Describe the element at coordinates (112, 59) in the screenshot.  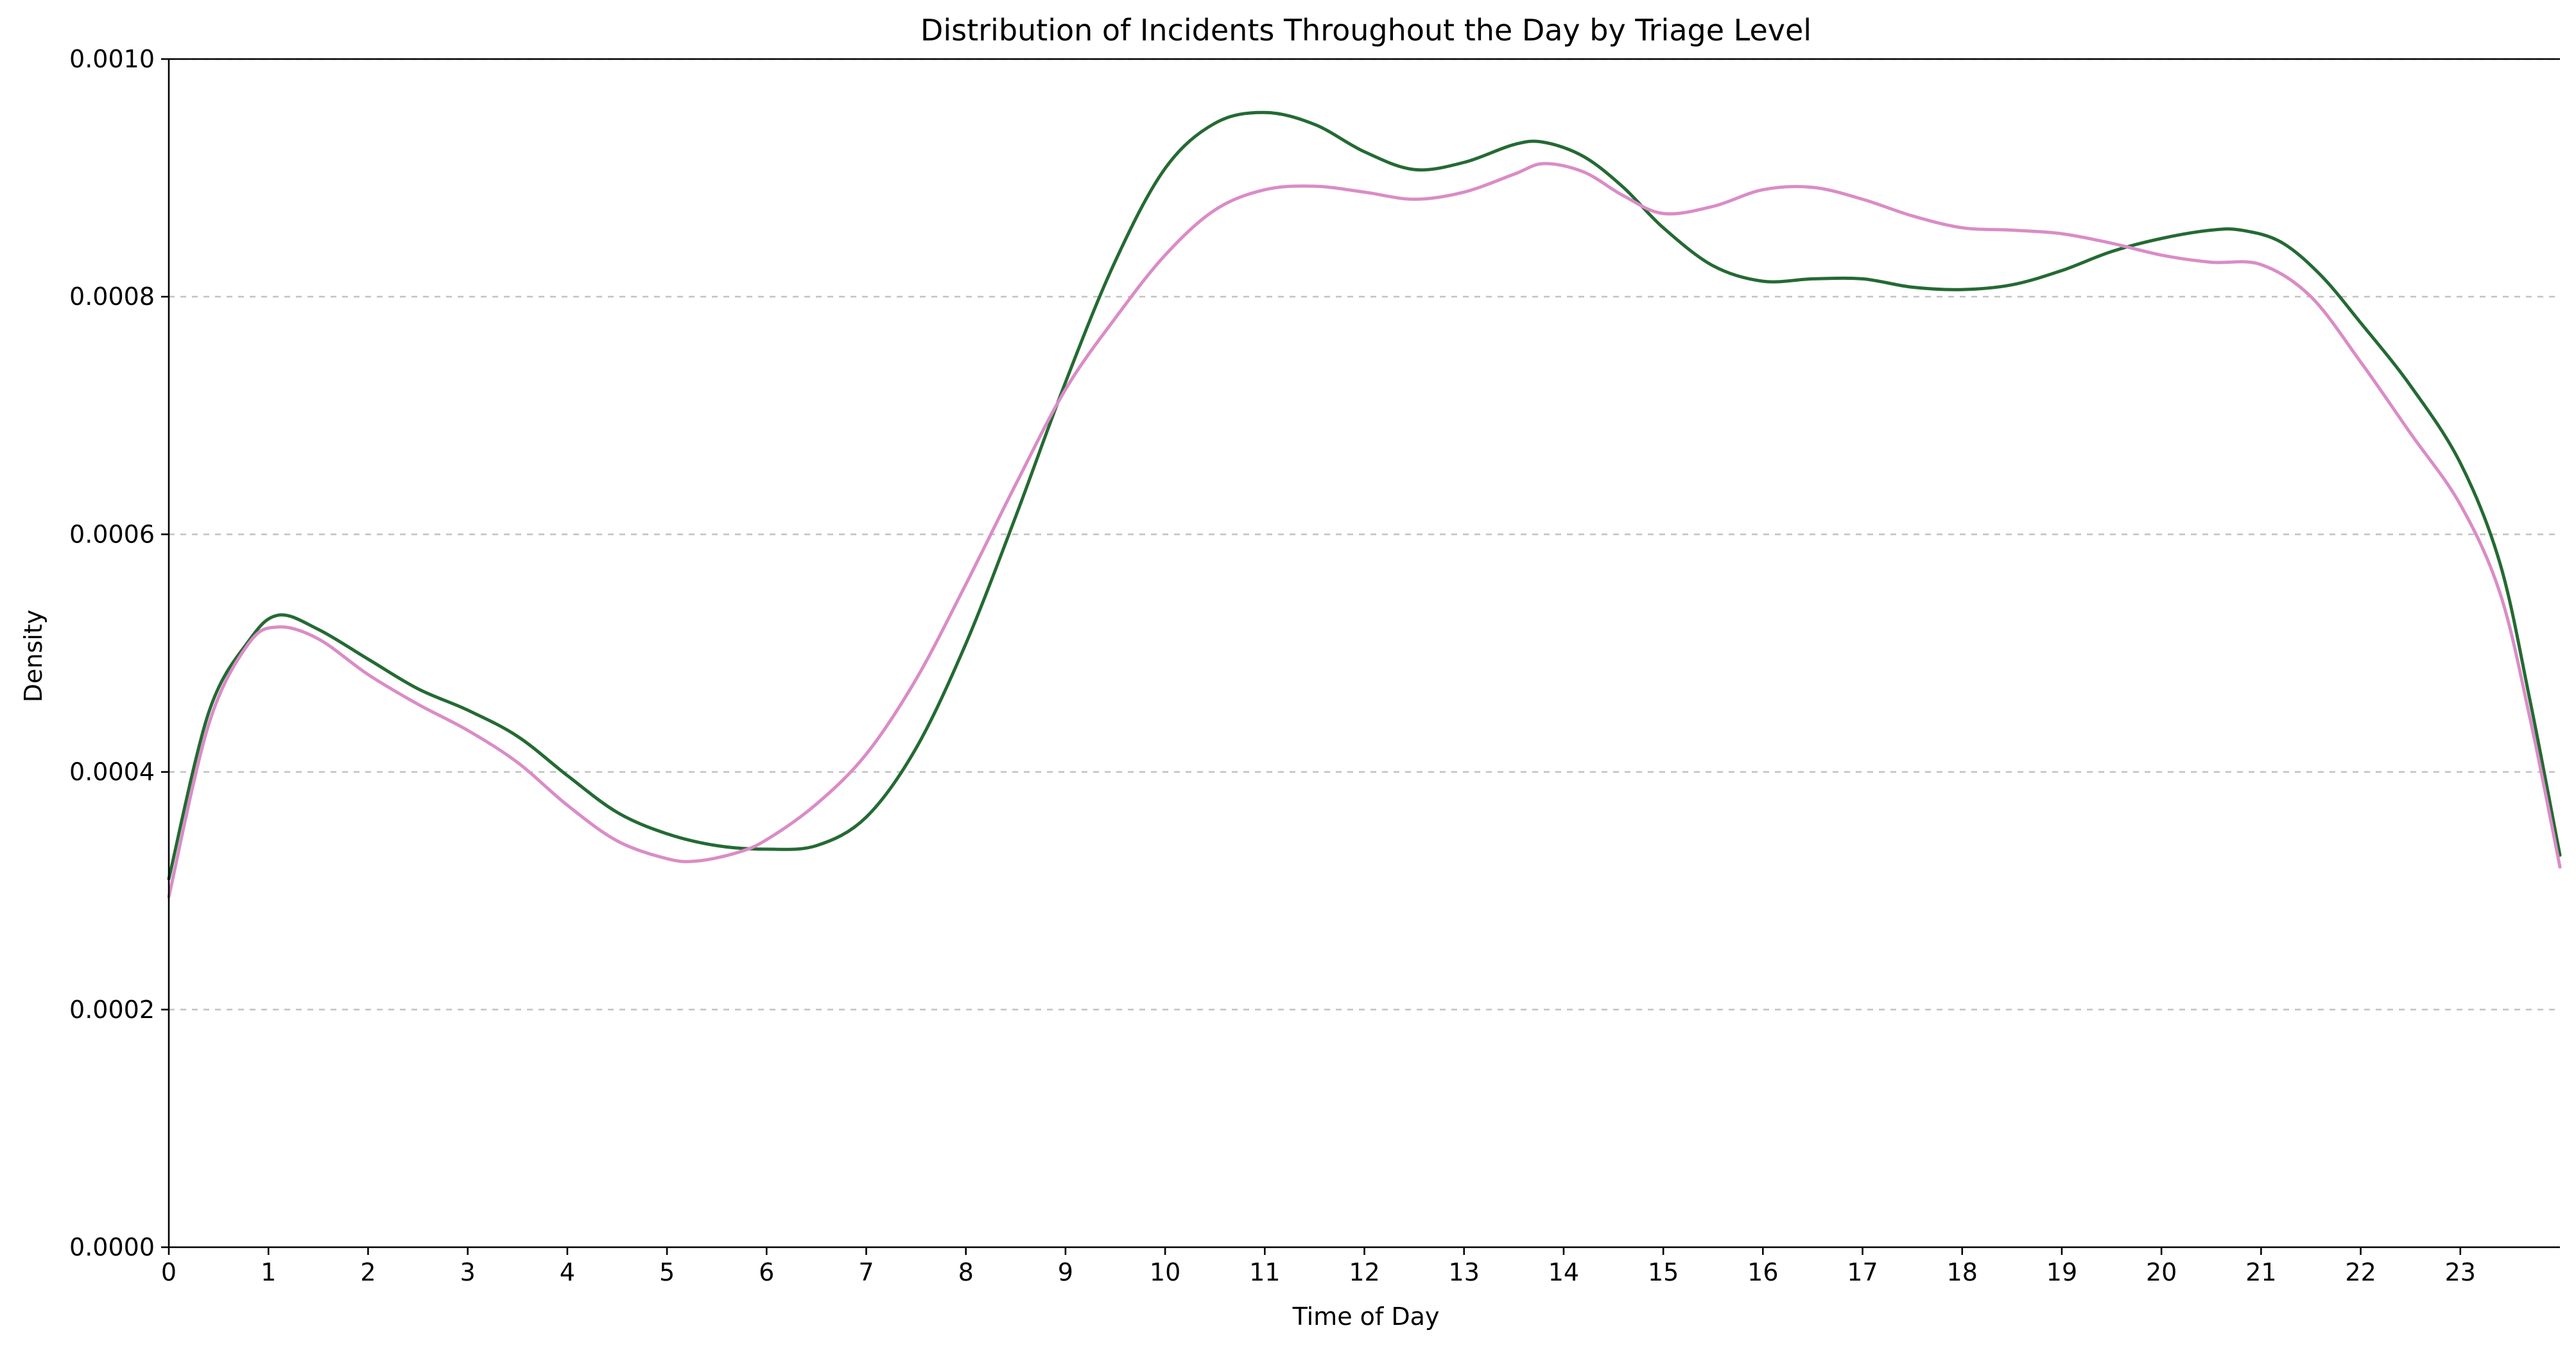
I see `y-tick-label-5: 0.0010` at that location.